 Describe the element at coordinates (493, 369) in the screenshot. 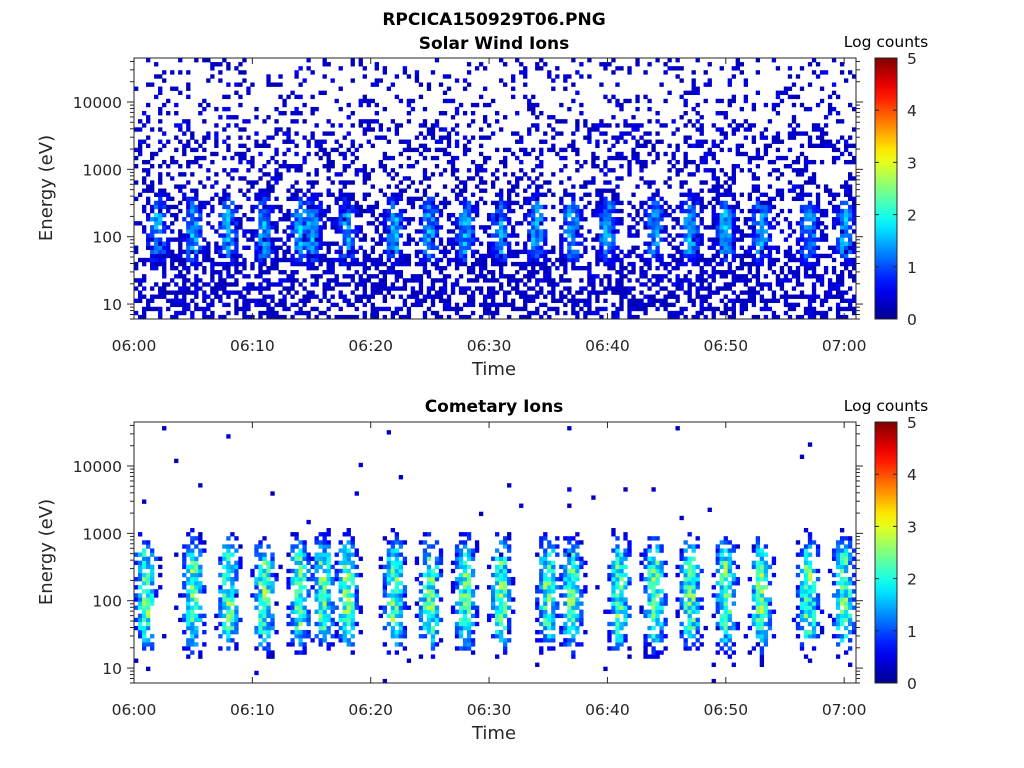

I see `x-axis-label: Time` at that location.